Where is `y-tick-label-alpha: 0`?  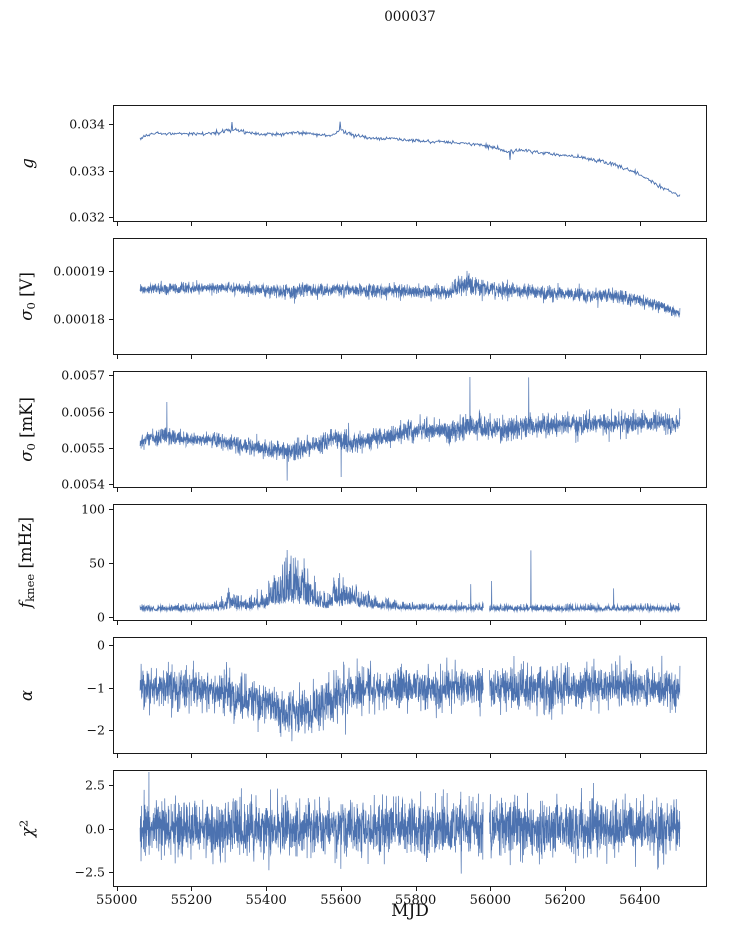
y-tick-label-alpha: 0 is located at coordinates (101, 645).